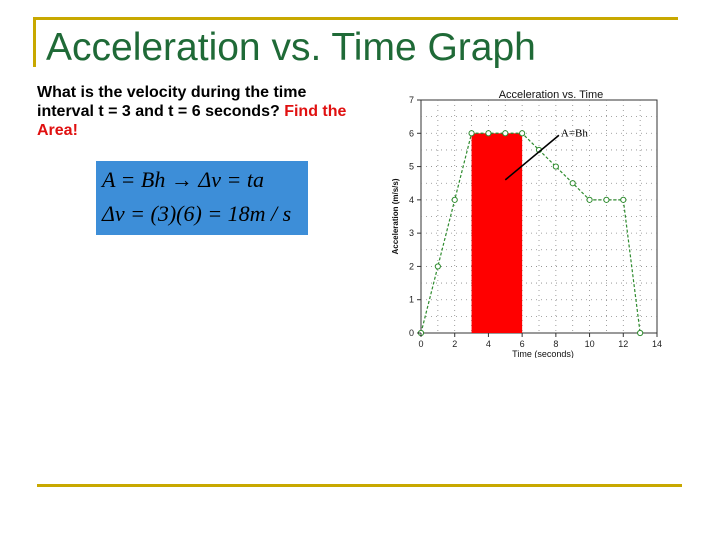 The height and width of the screenshot is (540, 720). What do you see at coordinates (202, 198) in the screenshot?
I see `formula-box: A = Bh → Δv = ta Δv = (3)(6) = 18m / s` at bounding box center [202, 198].